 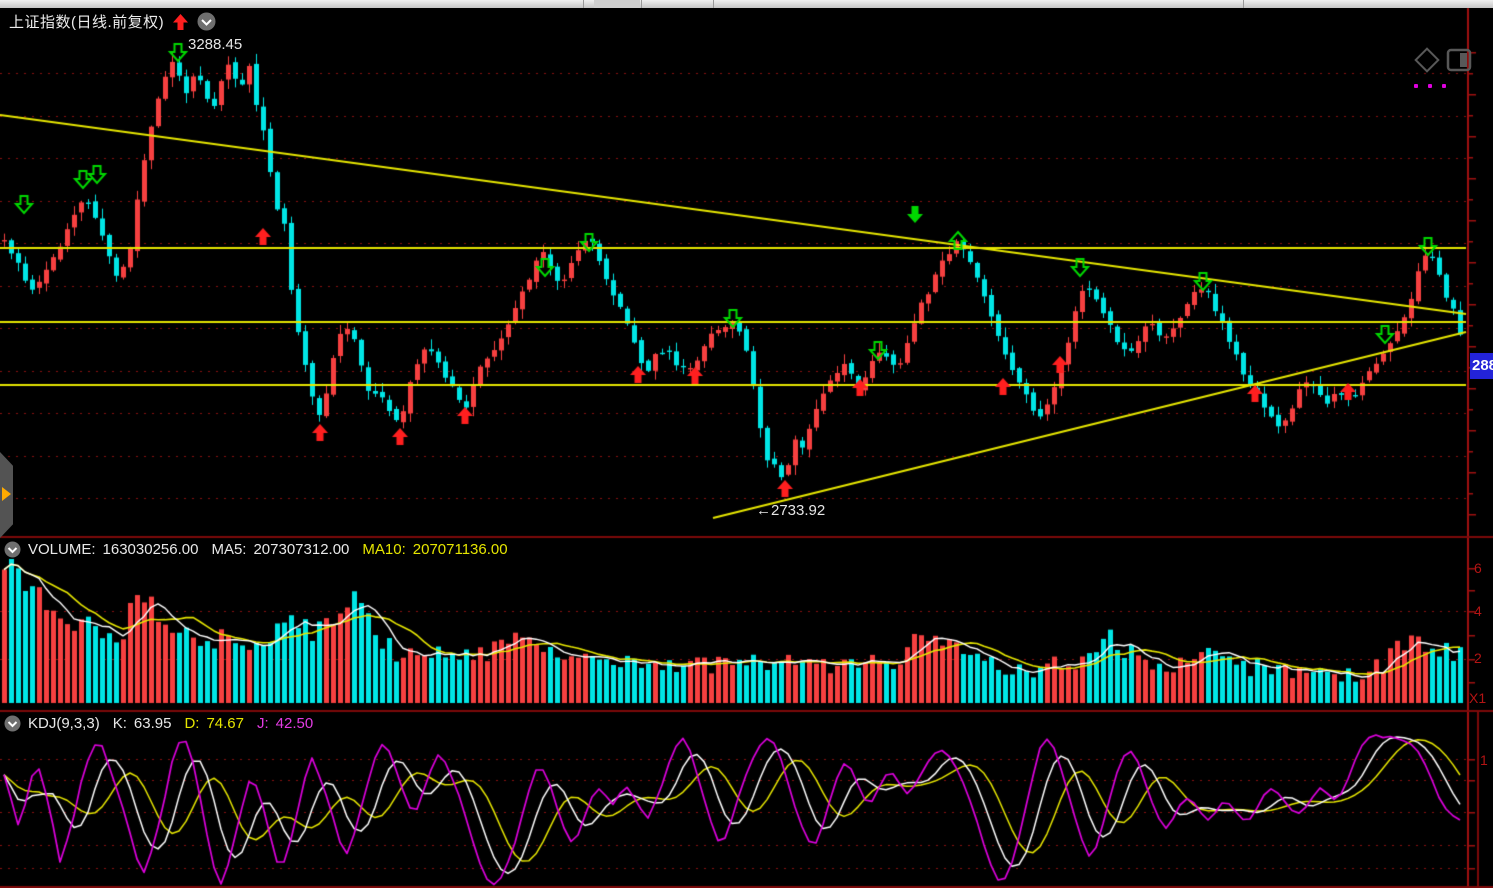 What do you see at coordinates (1434, 86) in the screenshot?
I see `more-dots-icon` at bounding box center [1434, 86].